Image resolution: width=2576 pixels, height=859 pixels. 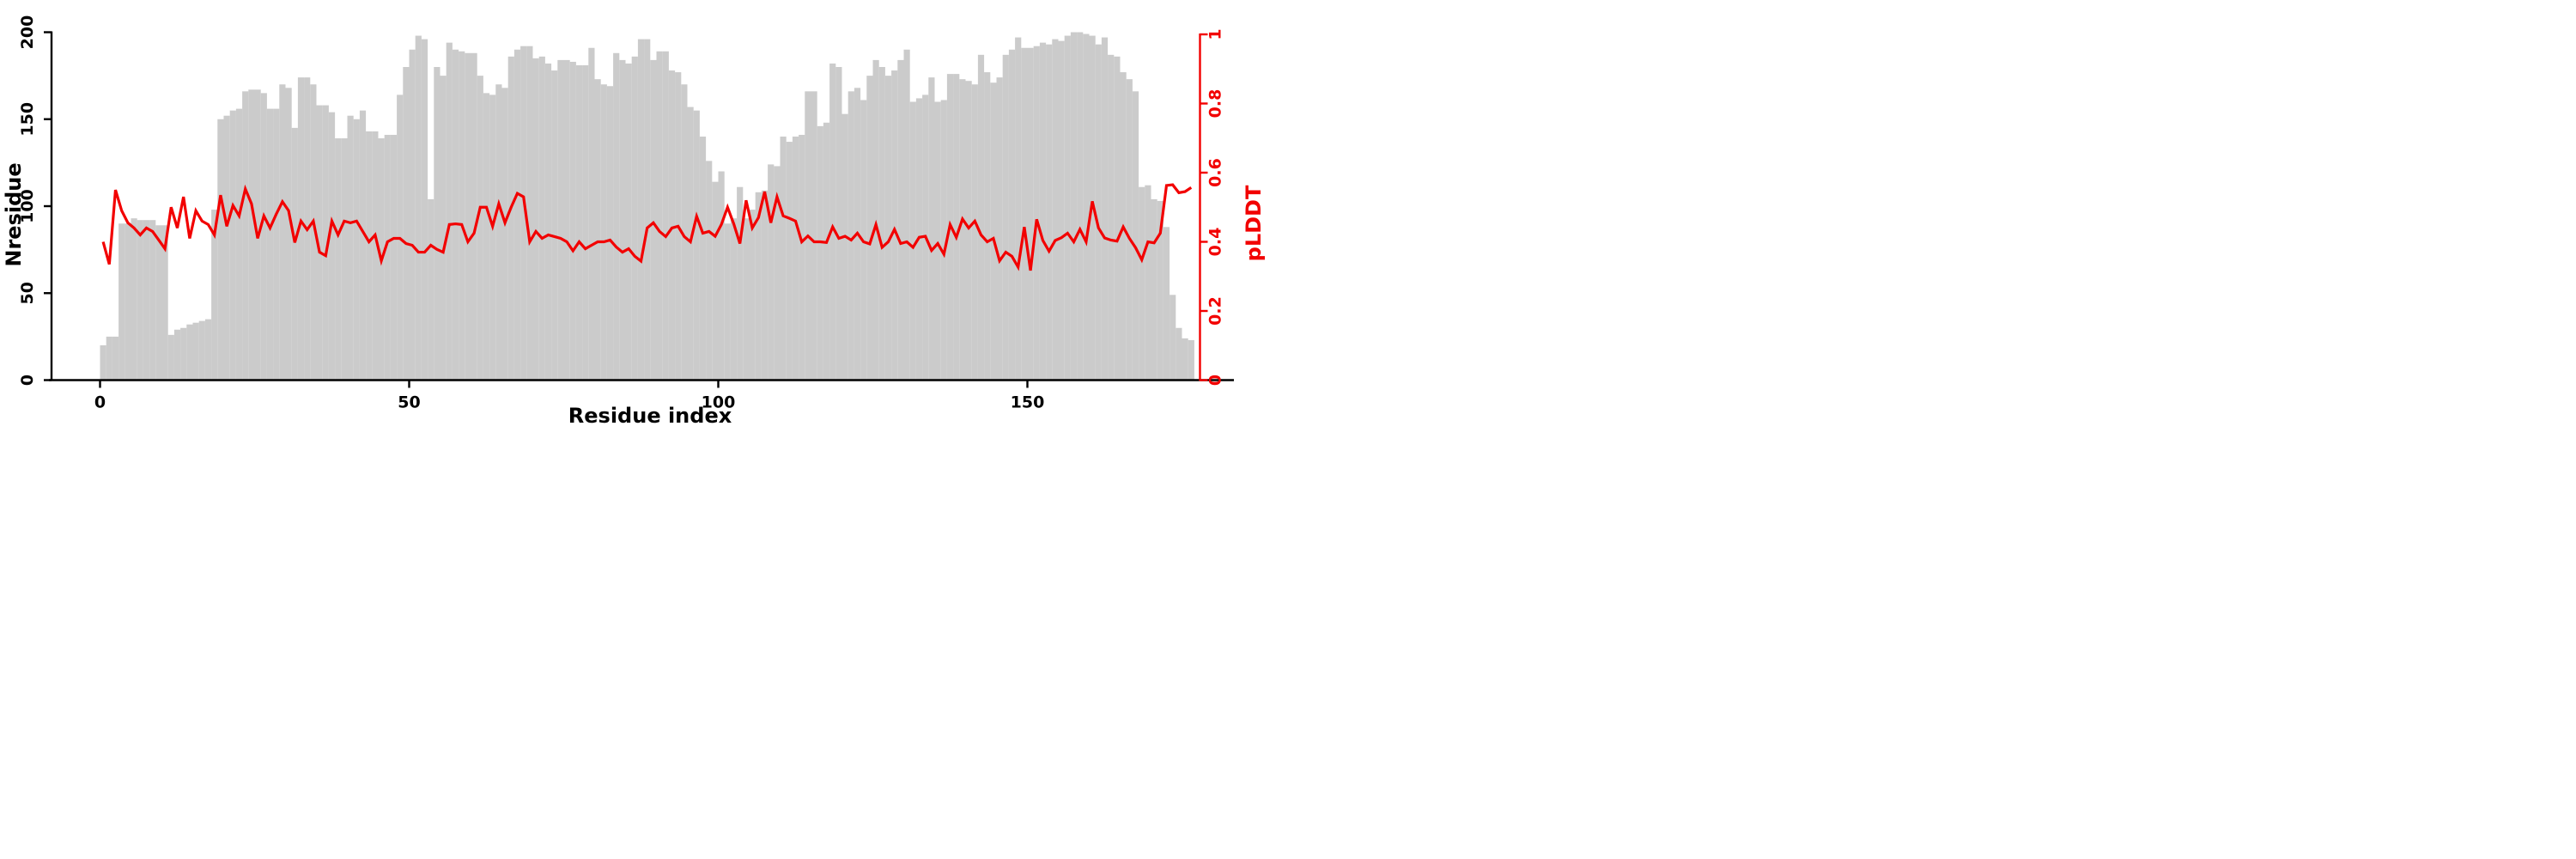 What do you see at coordinates (1215, 243) in the screenshot?
I see `axis-tick-label: 0.4` at bounding box center [1215, 243].